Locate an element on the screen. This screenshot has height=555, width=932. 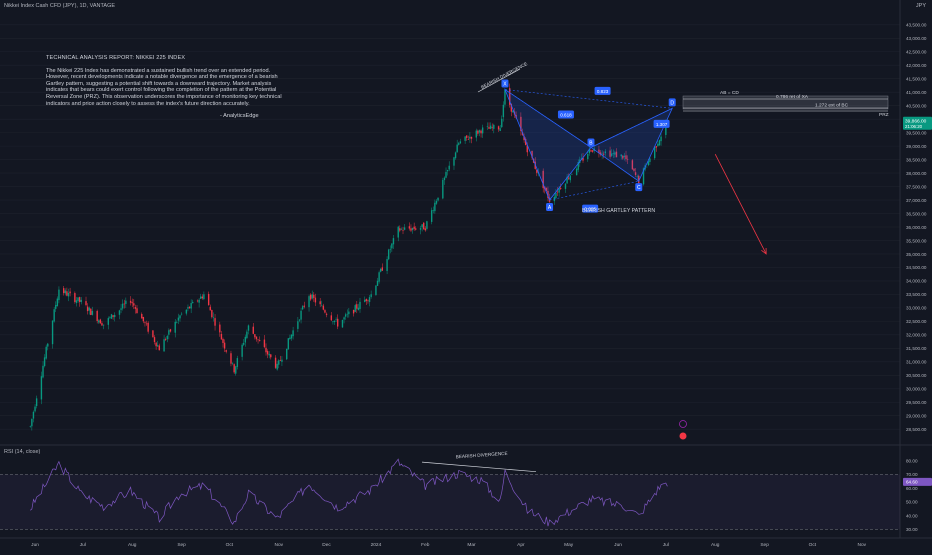
time-tick-label: Oct is located at coordinates (230, 545).